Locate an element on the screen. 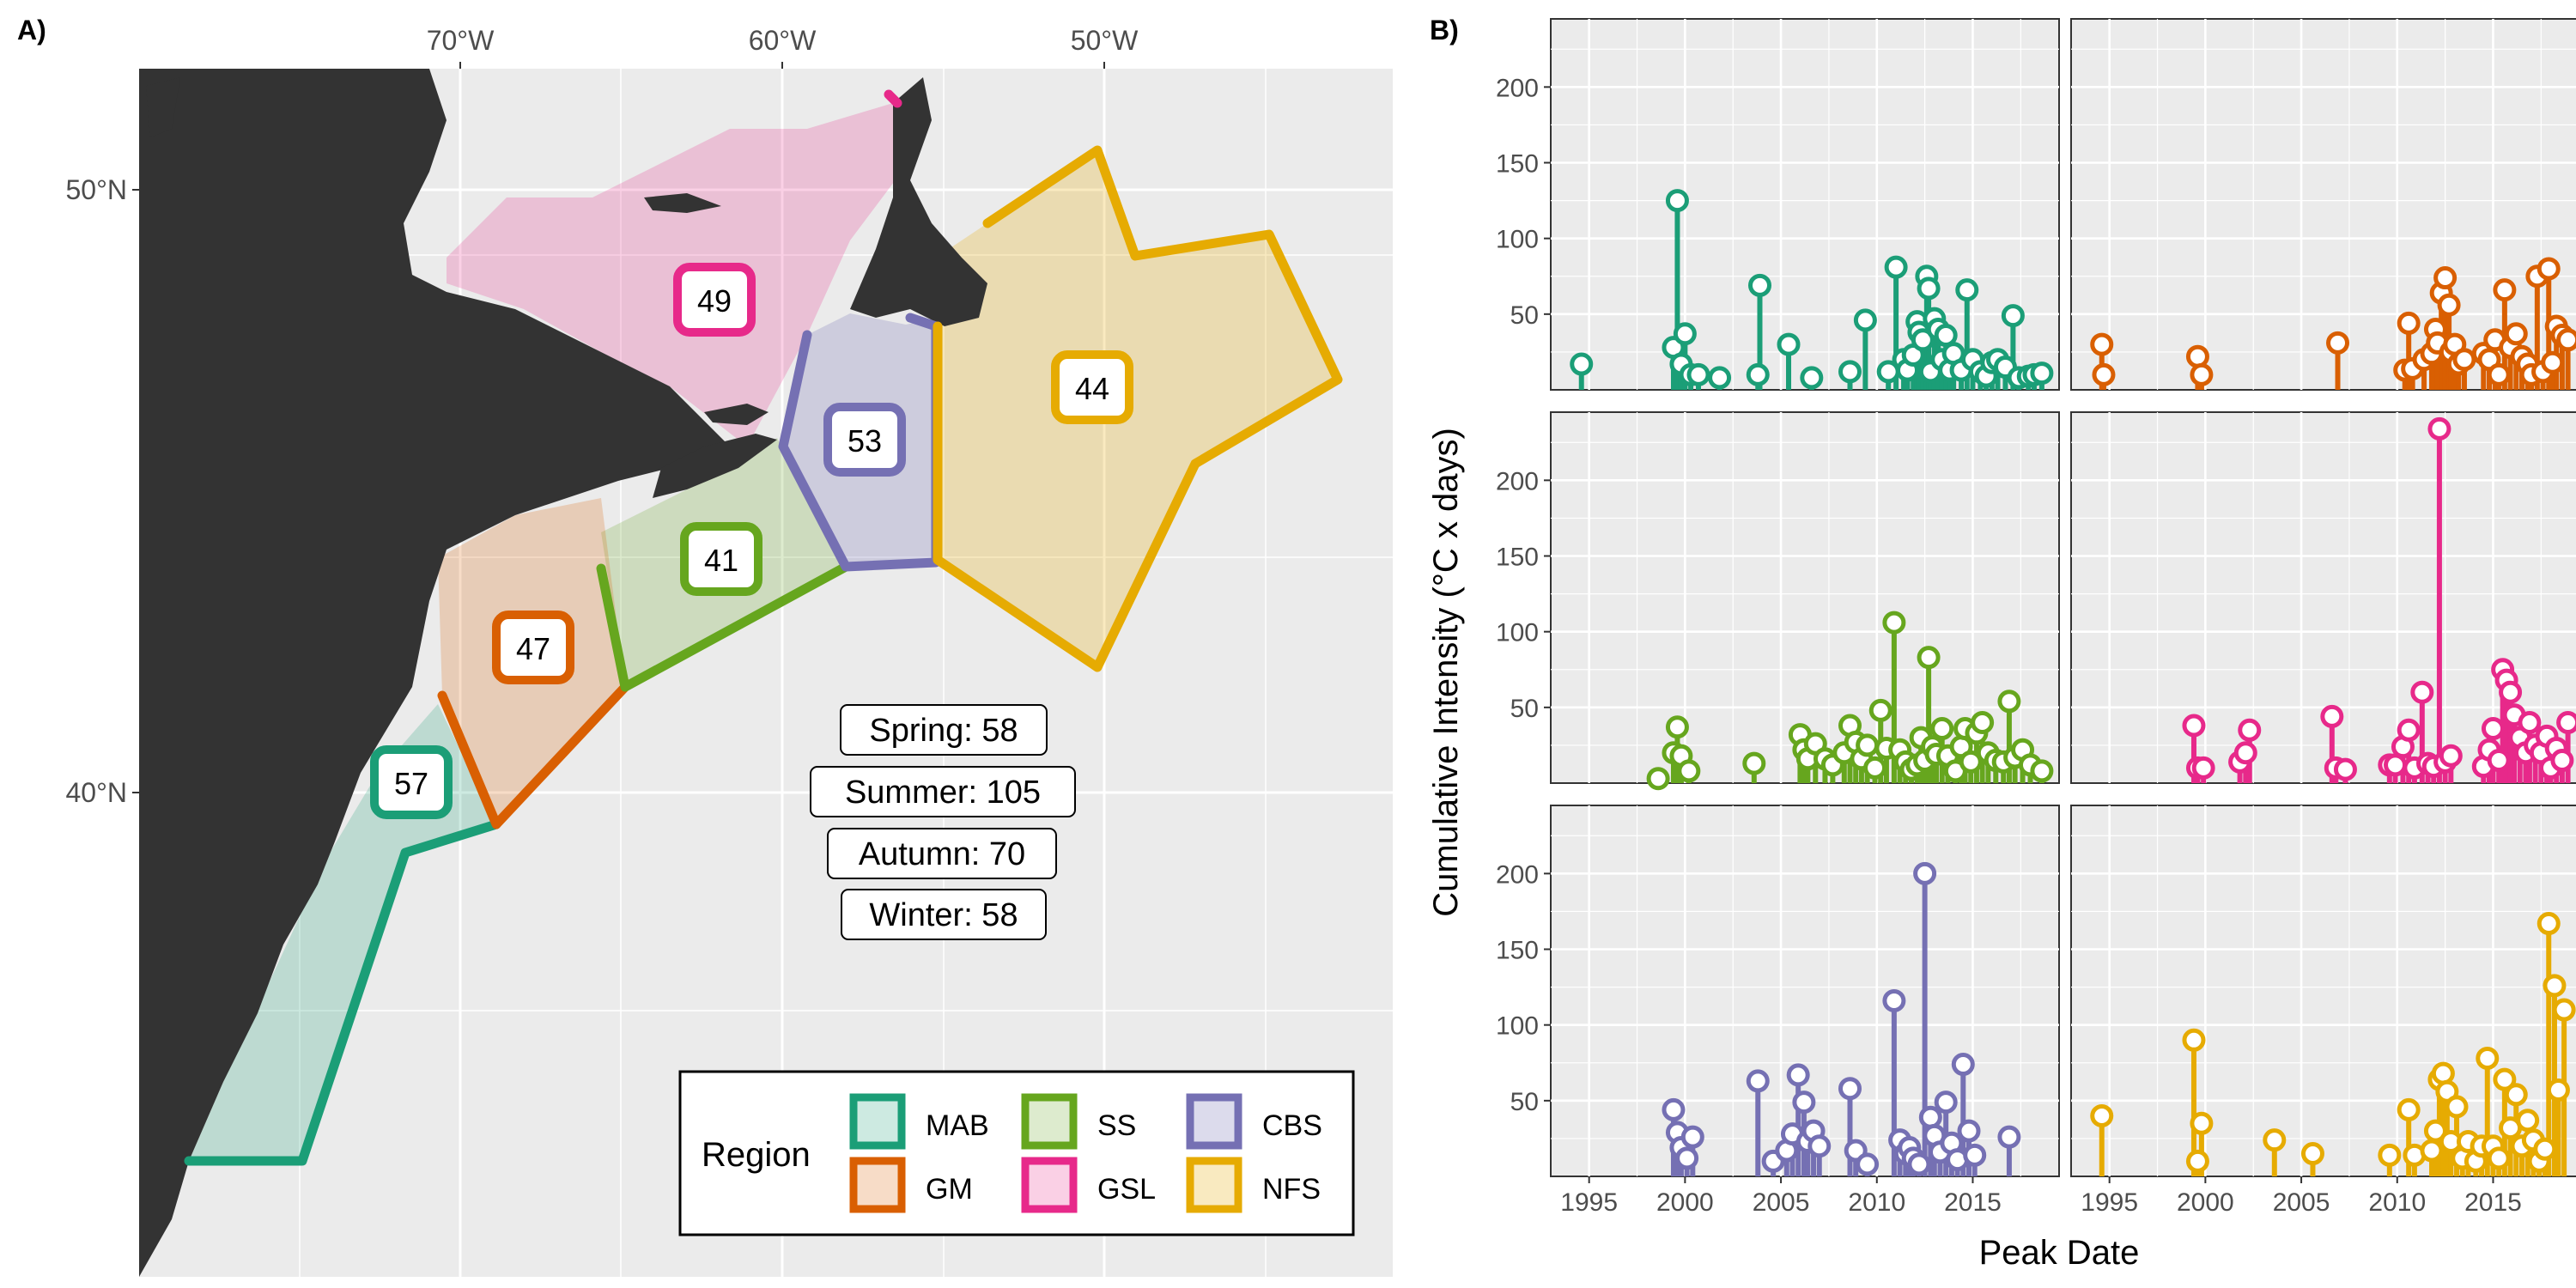 This screenshot has width=2576, height=1288. region-count-cbs: 53 is located at coordinates (865, 441).